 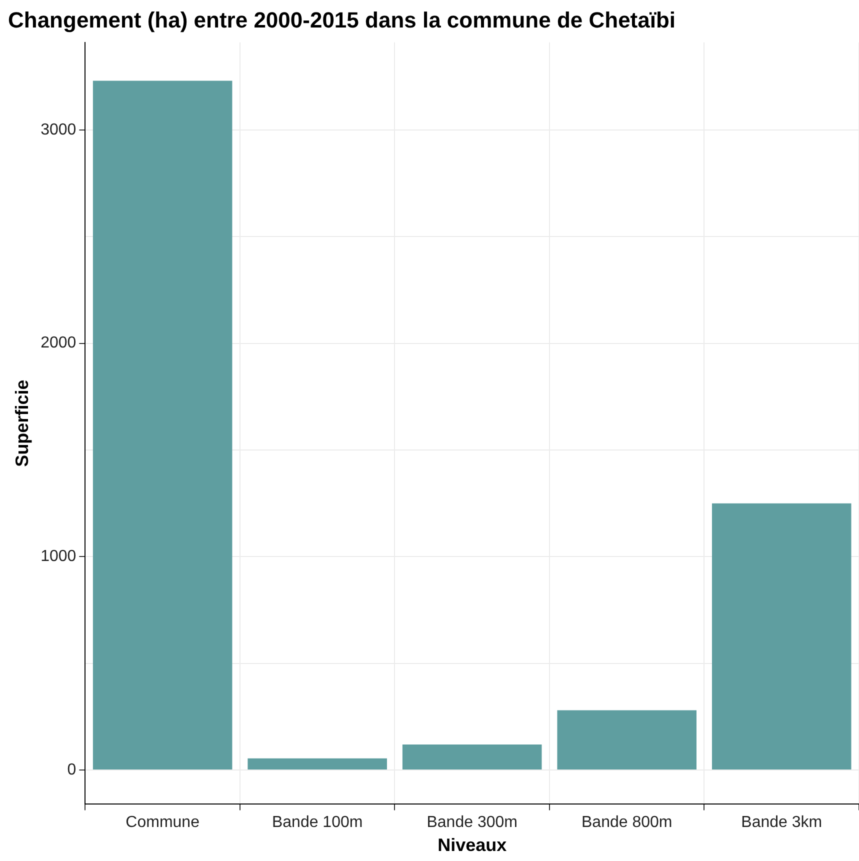 What do you see at coordinates (58, 557) in the screenshot?
I see `y-tick-label: 1000` at bounding box center [58, 557].